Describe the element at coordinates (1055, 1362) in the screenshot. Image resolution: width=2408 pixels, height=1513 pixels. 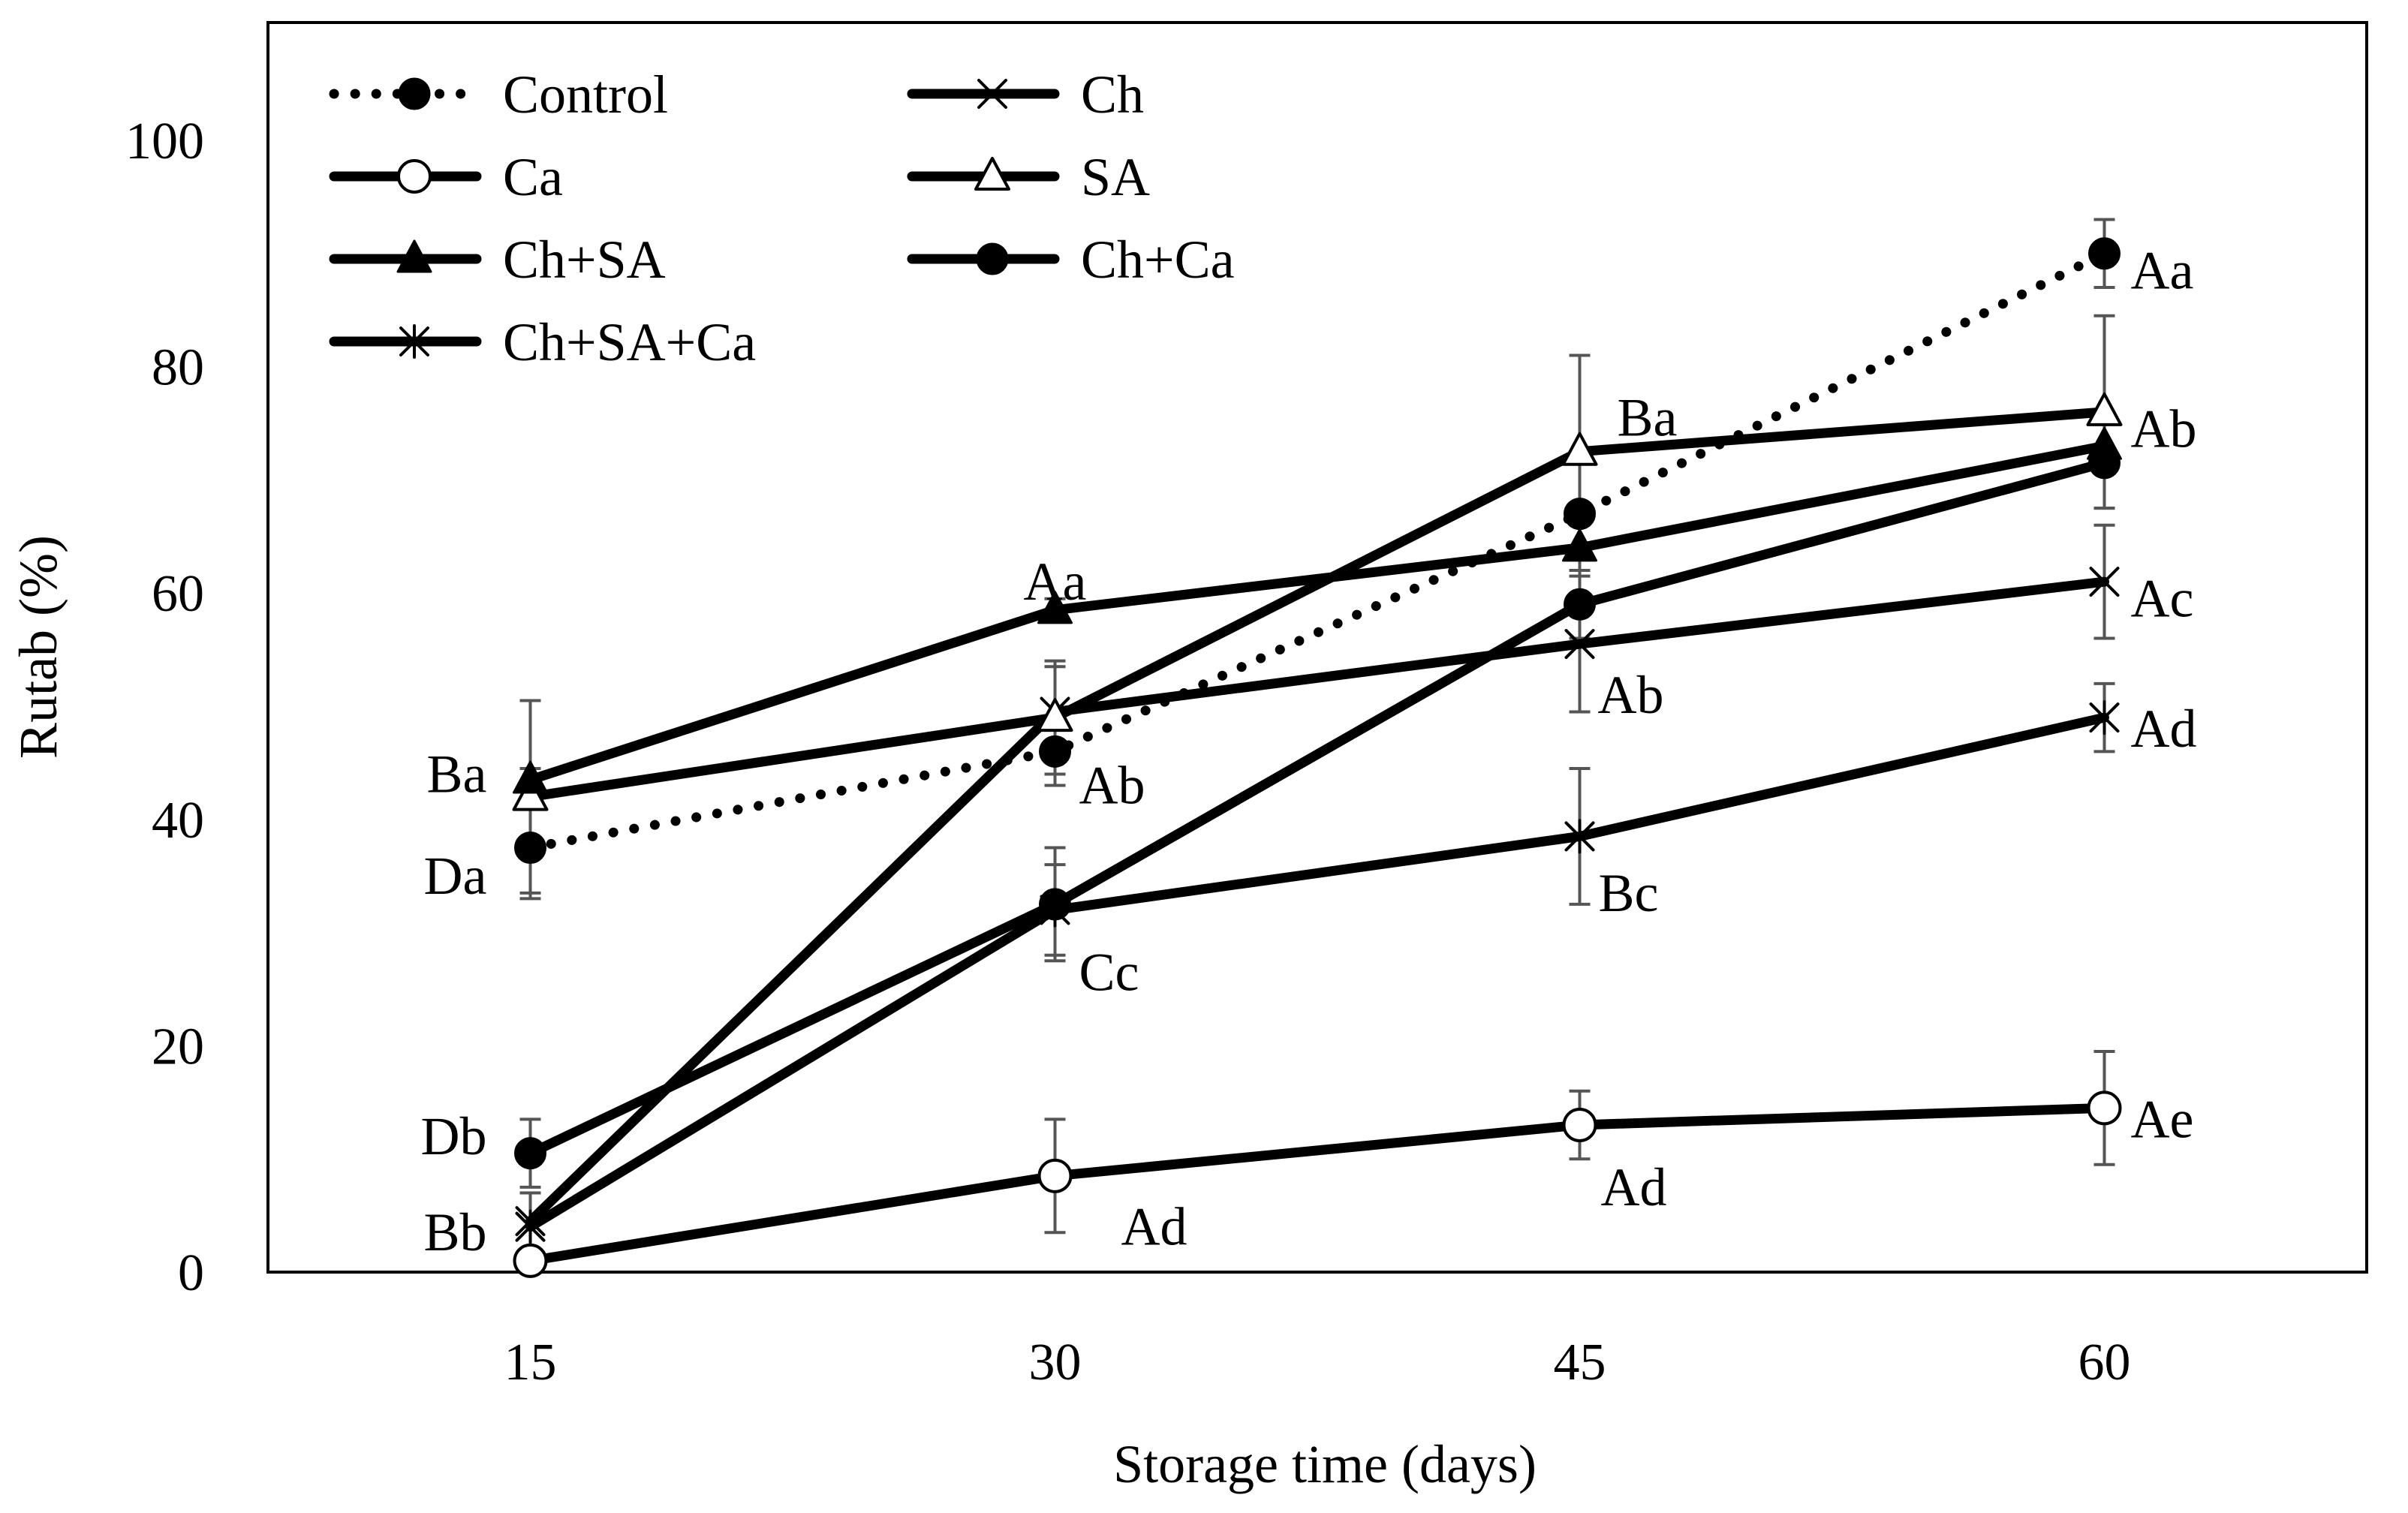
I see `x-tick-label-30: 30` at that location.